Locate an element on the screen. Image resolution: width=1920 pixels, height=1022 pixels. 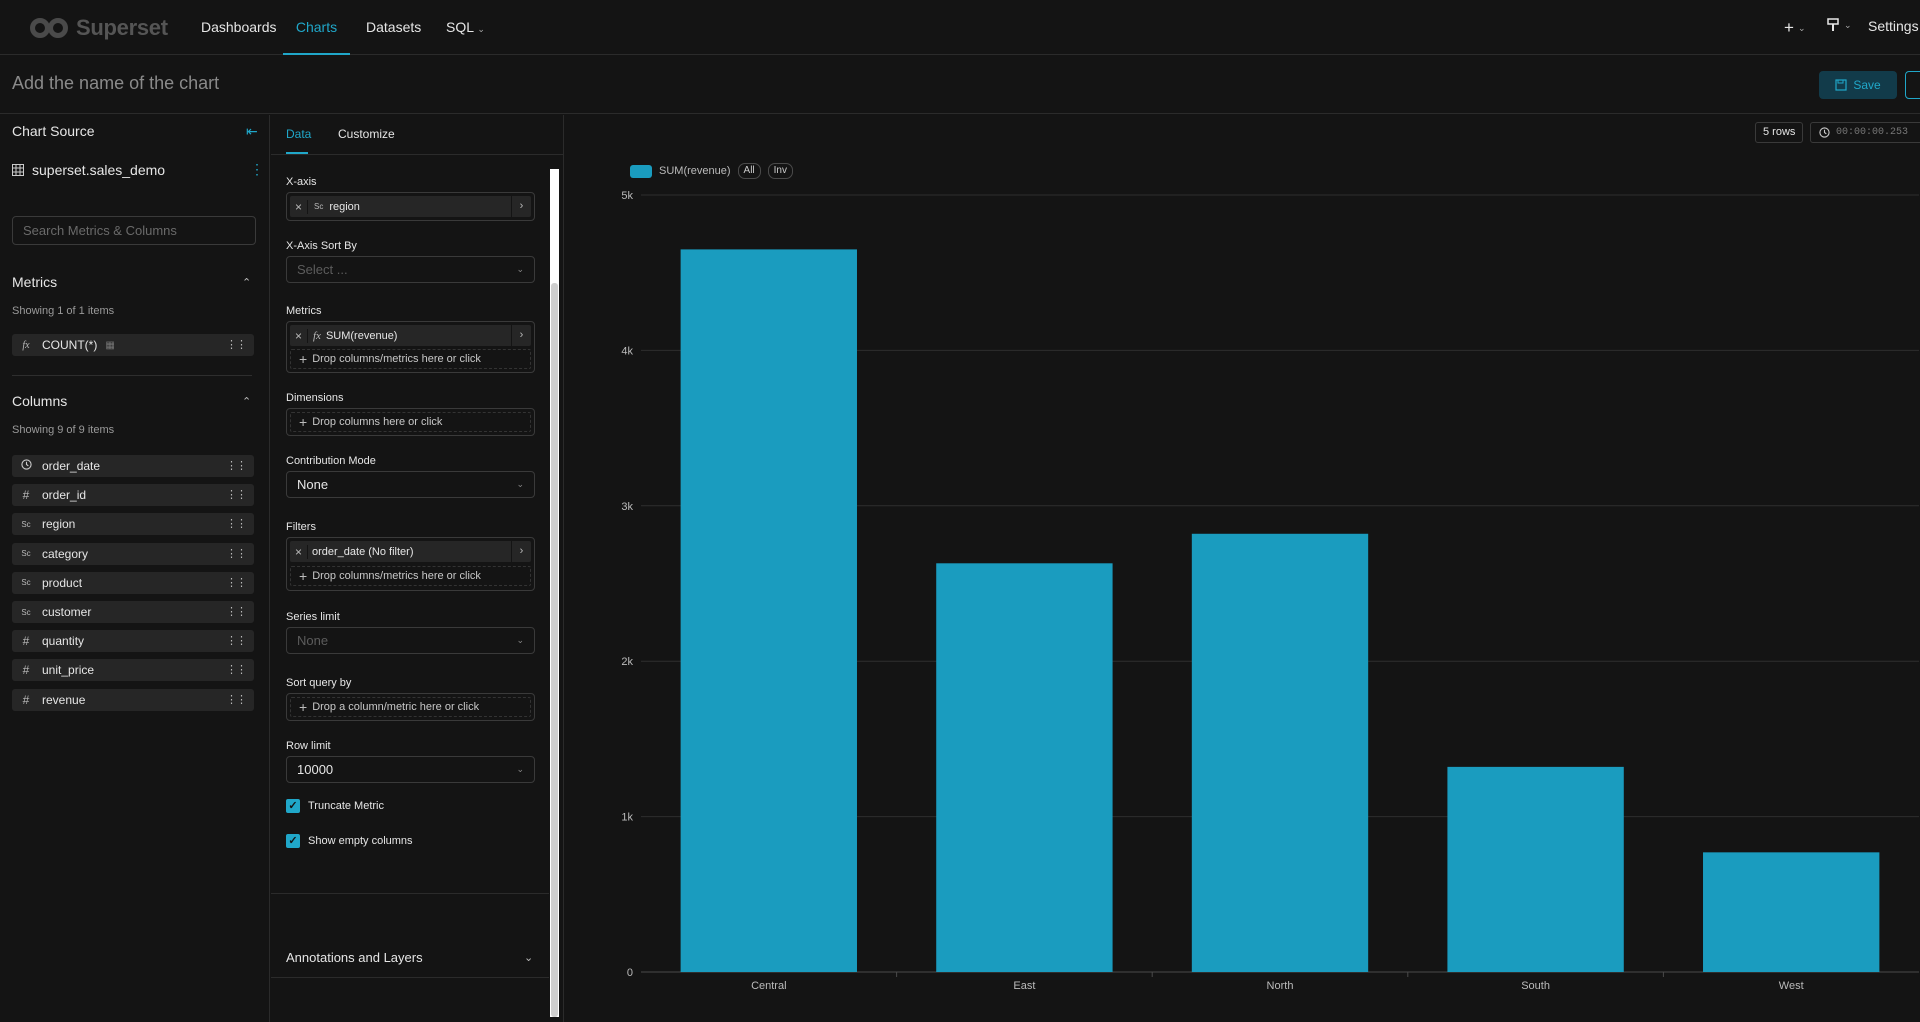
sort-query-drop-text: Drop a column/metric here or click is located at coordinates (396, 707).